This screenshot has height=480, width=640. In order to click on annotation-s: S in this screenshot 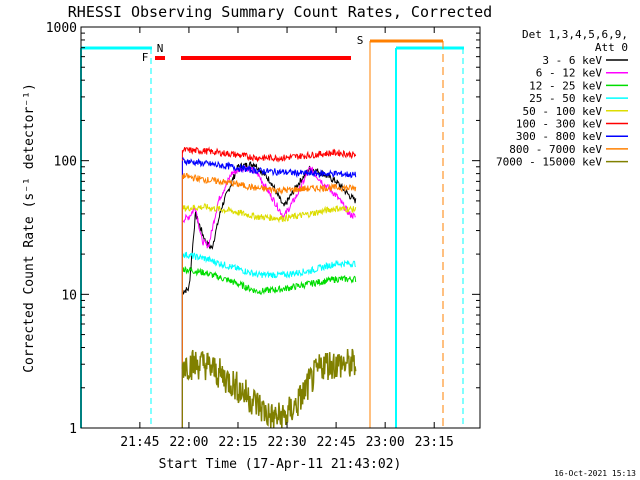, I will do `click(360, 40)`.